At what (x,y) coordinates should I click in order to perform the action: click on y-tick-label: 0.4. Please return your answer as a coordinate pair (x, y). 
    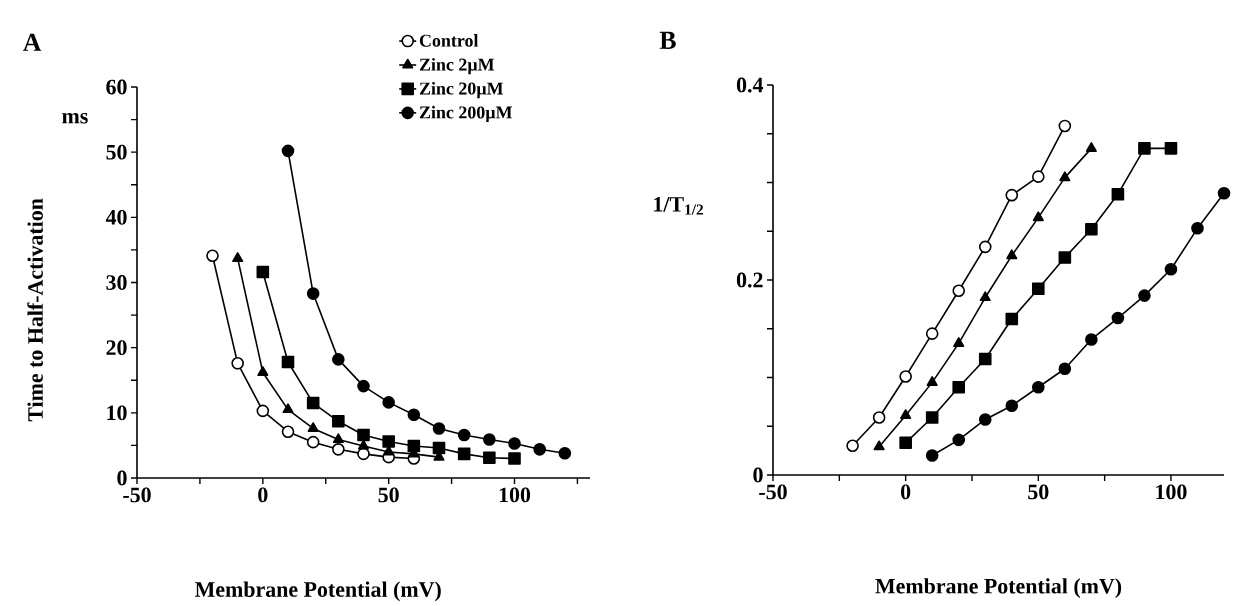
    Looking at the image, I should click on (750, 85).